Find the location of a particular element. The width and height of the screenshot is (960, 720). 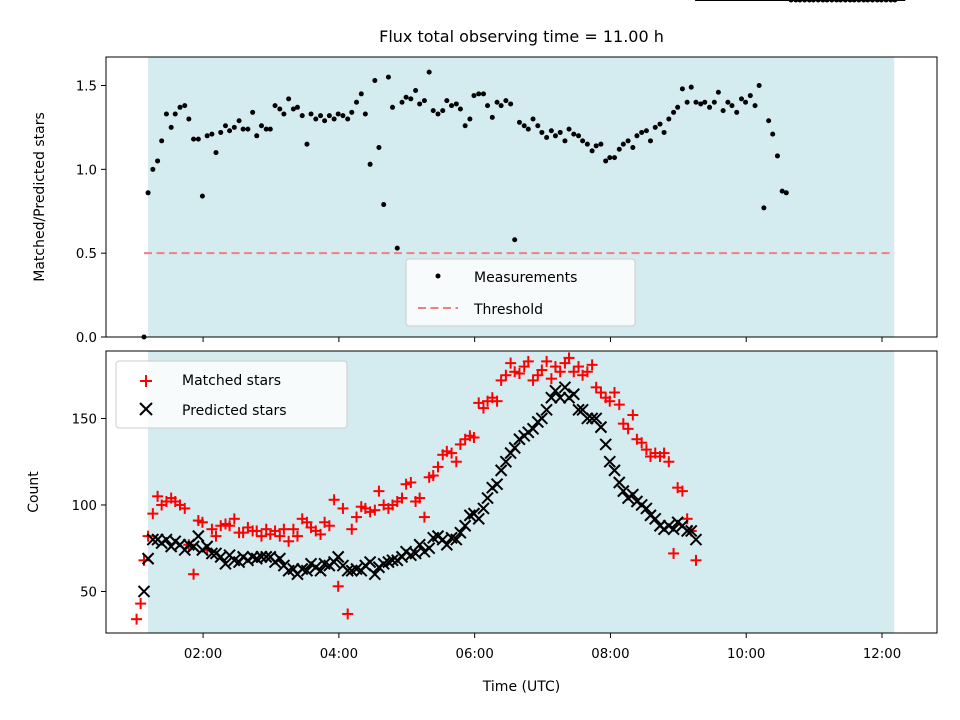

legend-matched-label: Matched stars is located at coordinates (231, 381).